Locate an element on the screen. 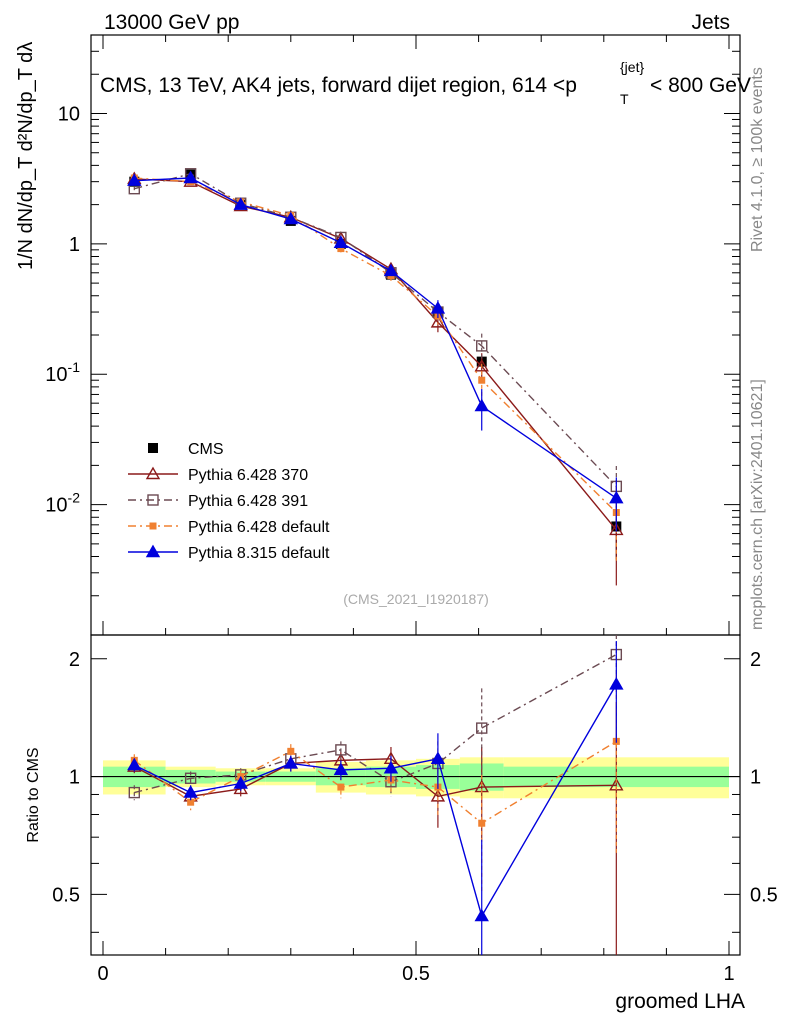 The height and width of the screenshot is (1024, 786). title-end: < 800 GeV is located at coordinates (700, 85).